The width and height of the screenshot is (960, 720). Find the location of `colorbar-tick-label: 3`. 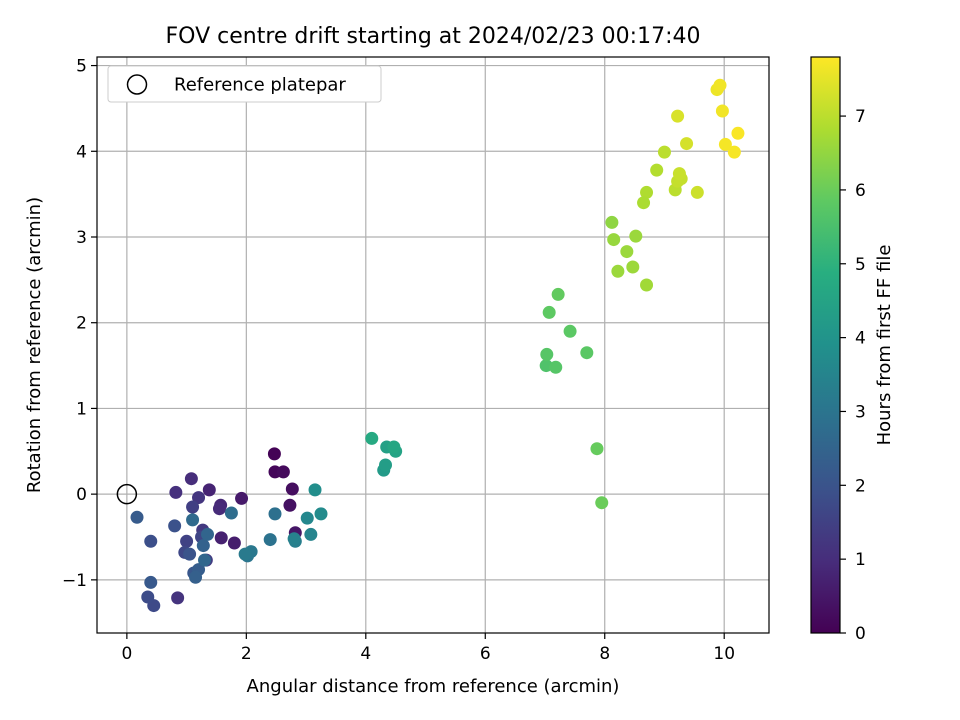

colorbar-tick-label: 3 is located at coordinates (860, 412).